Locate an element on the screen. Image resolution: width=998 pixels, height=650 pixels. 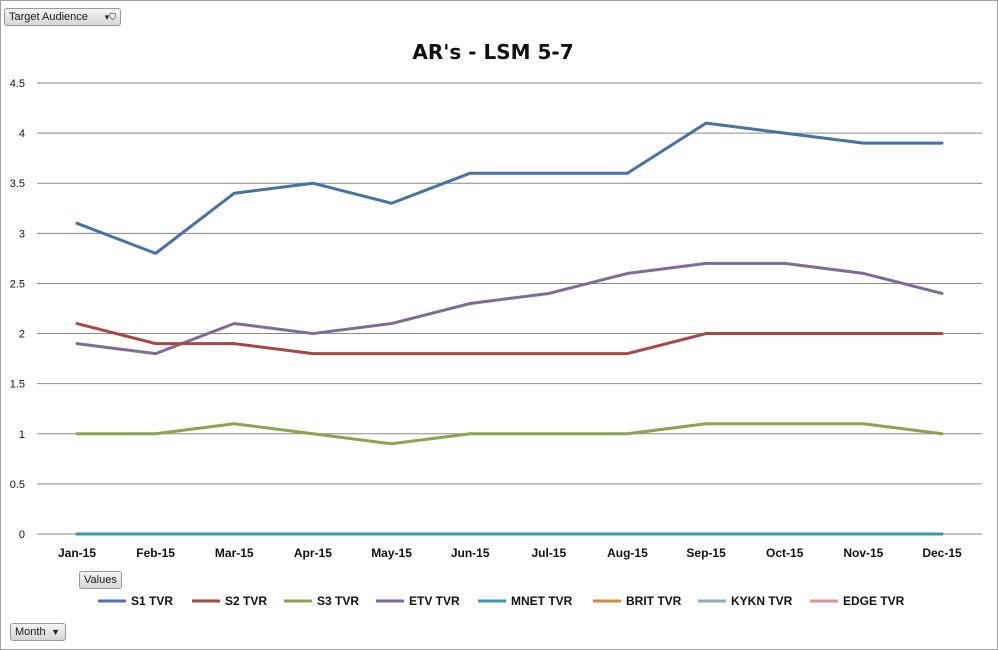
x-tick-label: Jun-15 is located at coordinates (470, 553).